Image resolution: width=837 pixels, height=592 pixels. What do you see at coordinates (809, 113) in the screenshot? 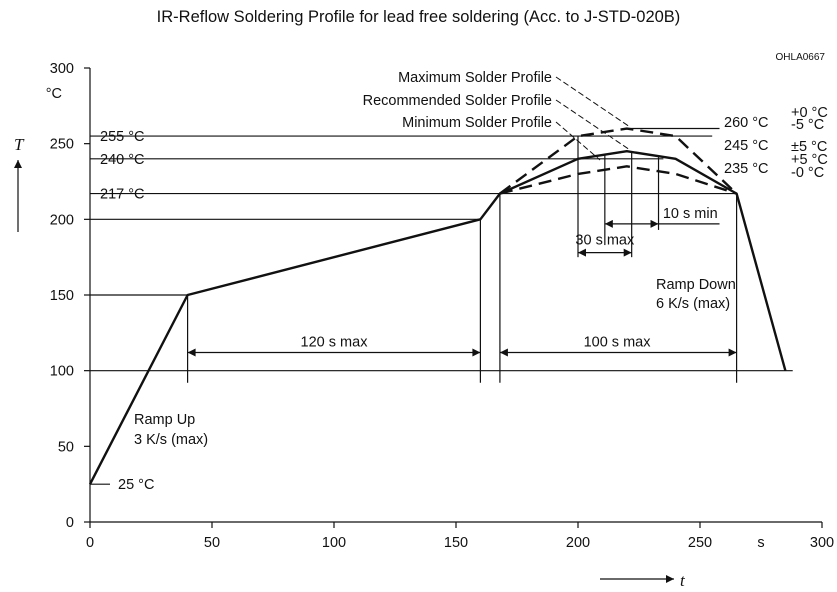
I see `peak-max-tol-plus: +0 °C` at bounding box center [809, 113].